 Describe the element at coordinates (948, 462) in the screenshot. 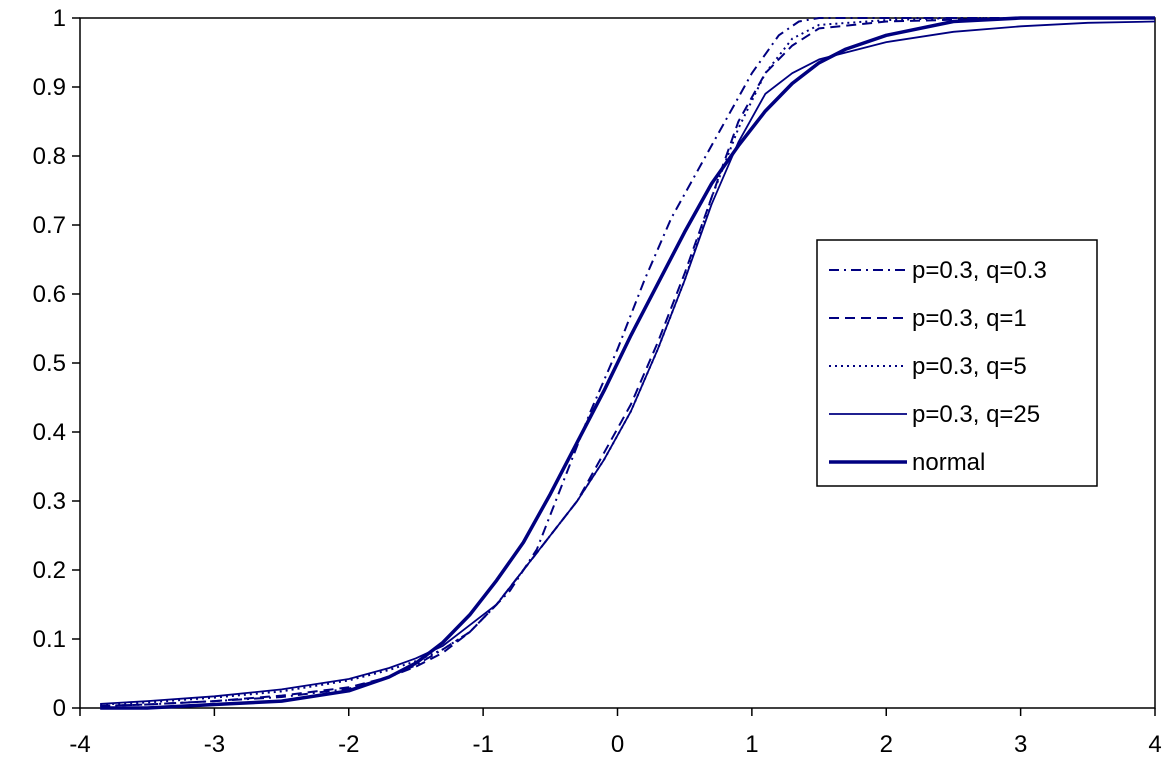

I see `legend-label-5: normal` at that location.